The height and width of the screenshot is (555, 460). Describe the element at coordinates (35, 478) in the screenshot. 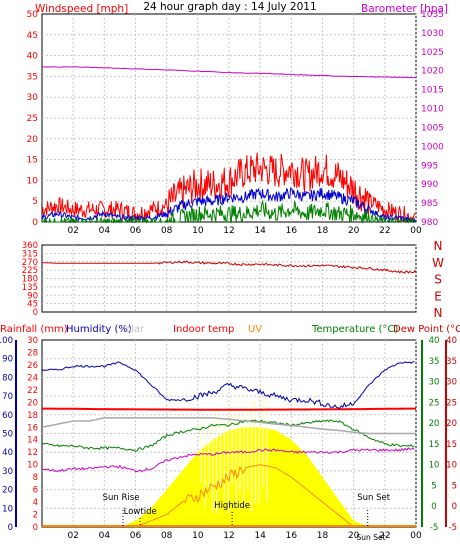

I see `humidity-tick-label: 8` at that location.